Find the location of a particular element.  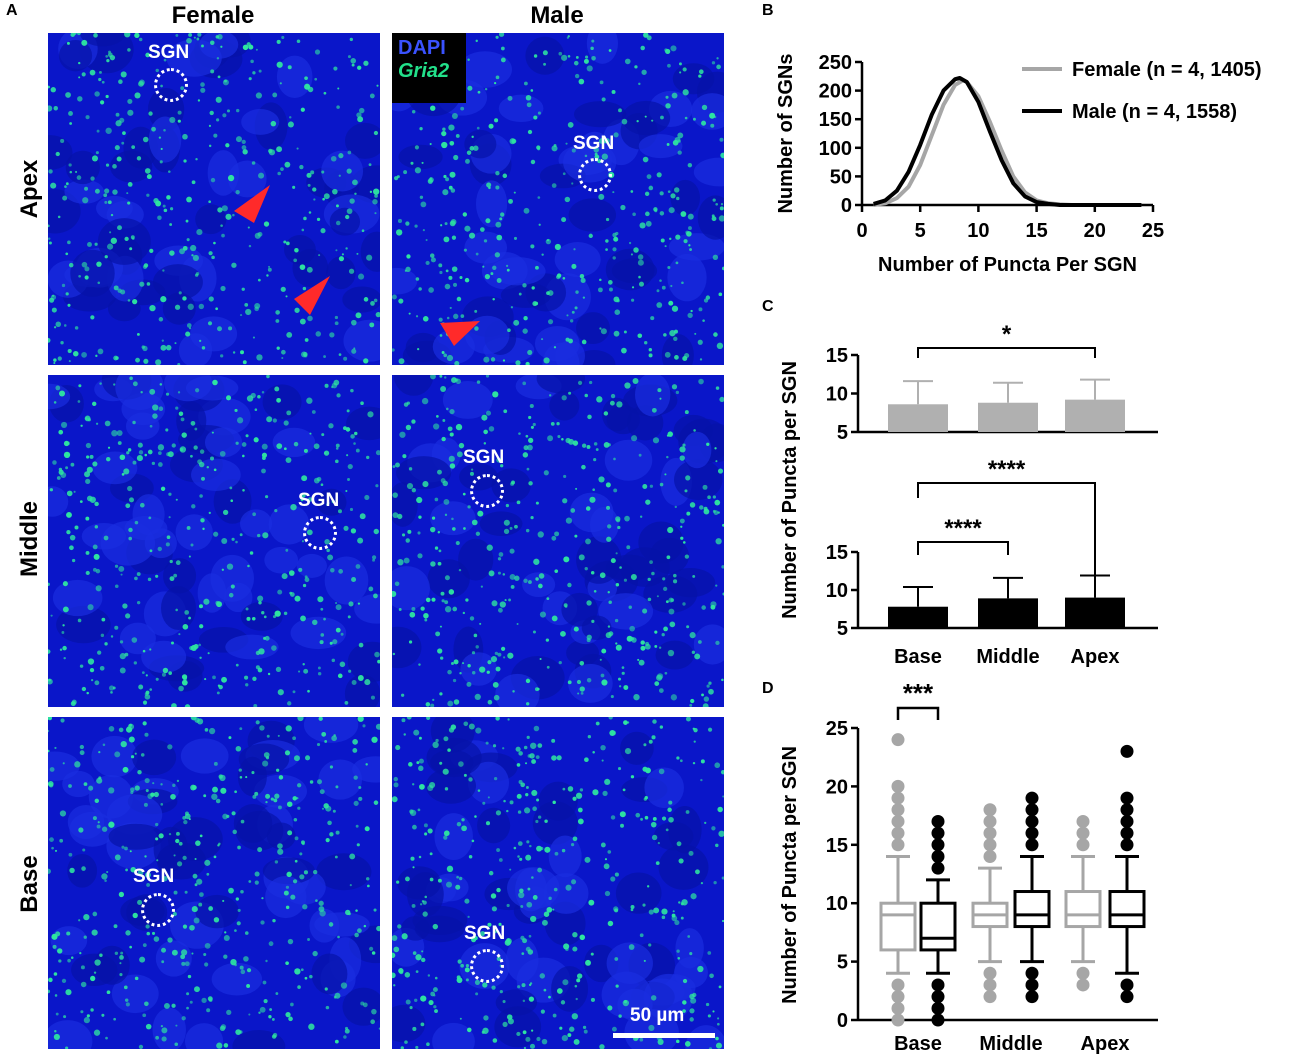

y-tick-label: 100 is located at coordinates (835, 149).